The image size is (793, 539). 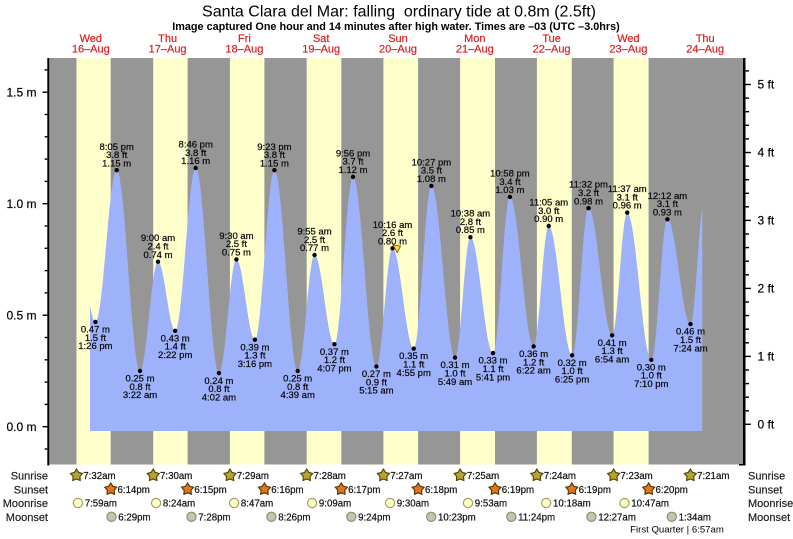 I want to click on svg-text: 1.16 m, so click(x=195, y=161).